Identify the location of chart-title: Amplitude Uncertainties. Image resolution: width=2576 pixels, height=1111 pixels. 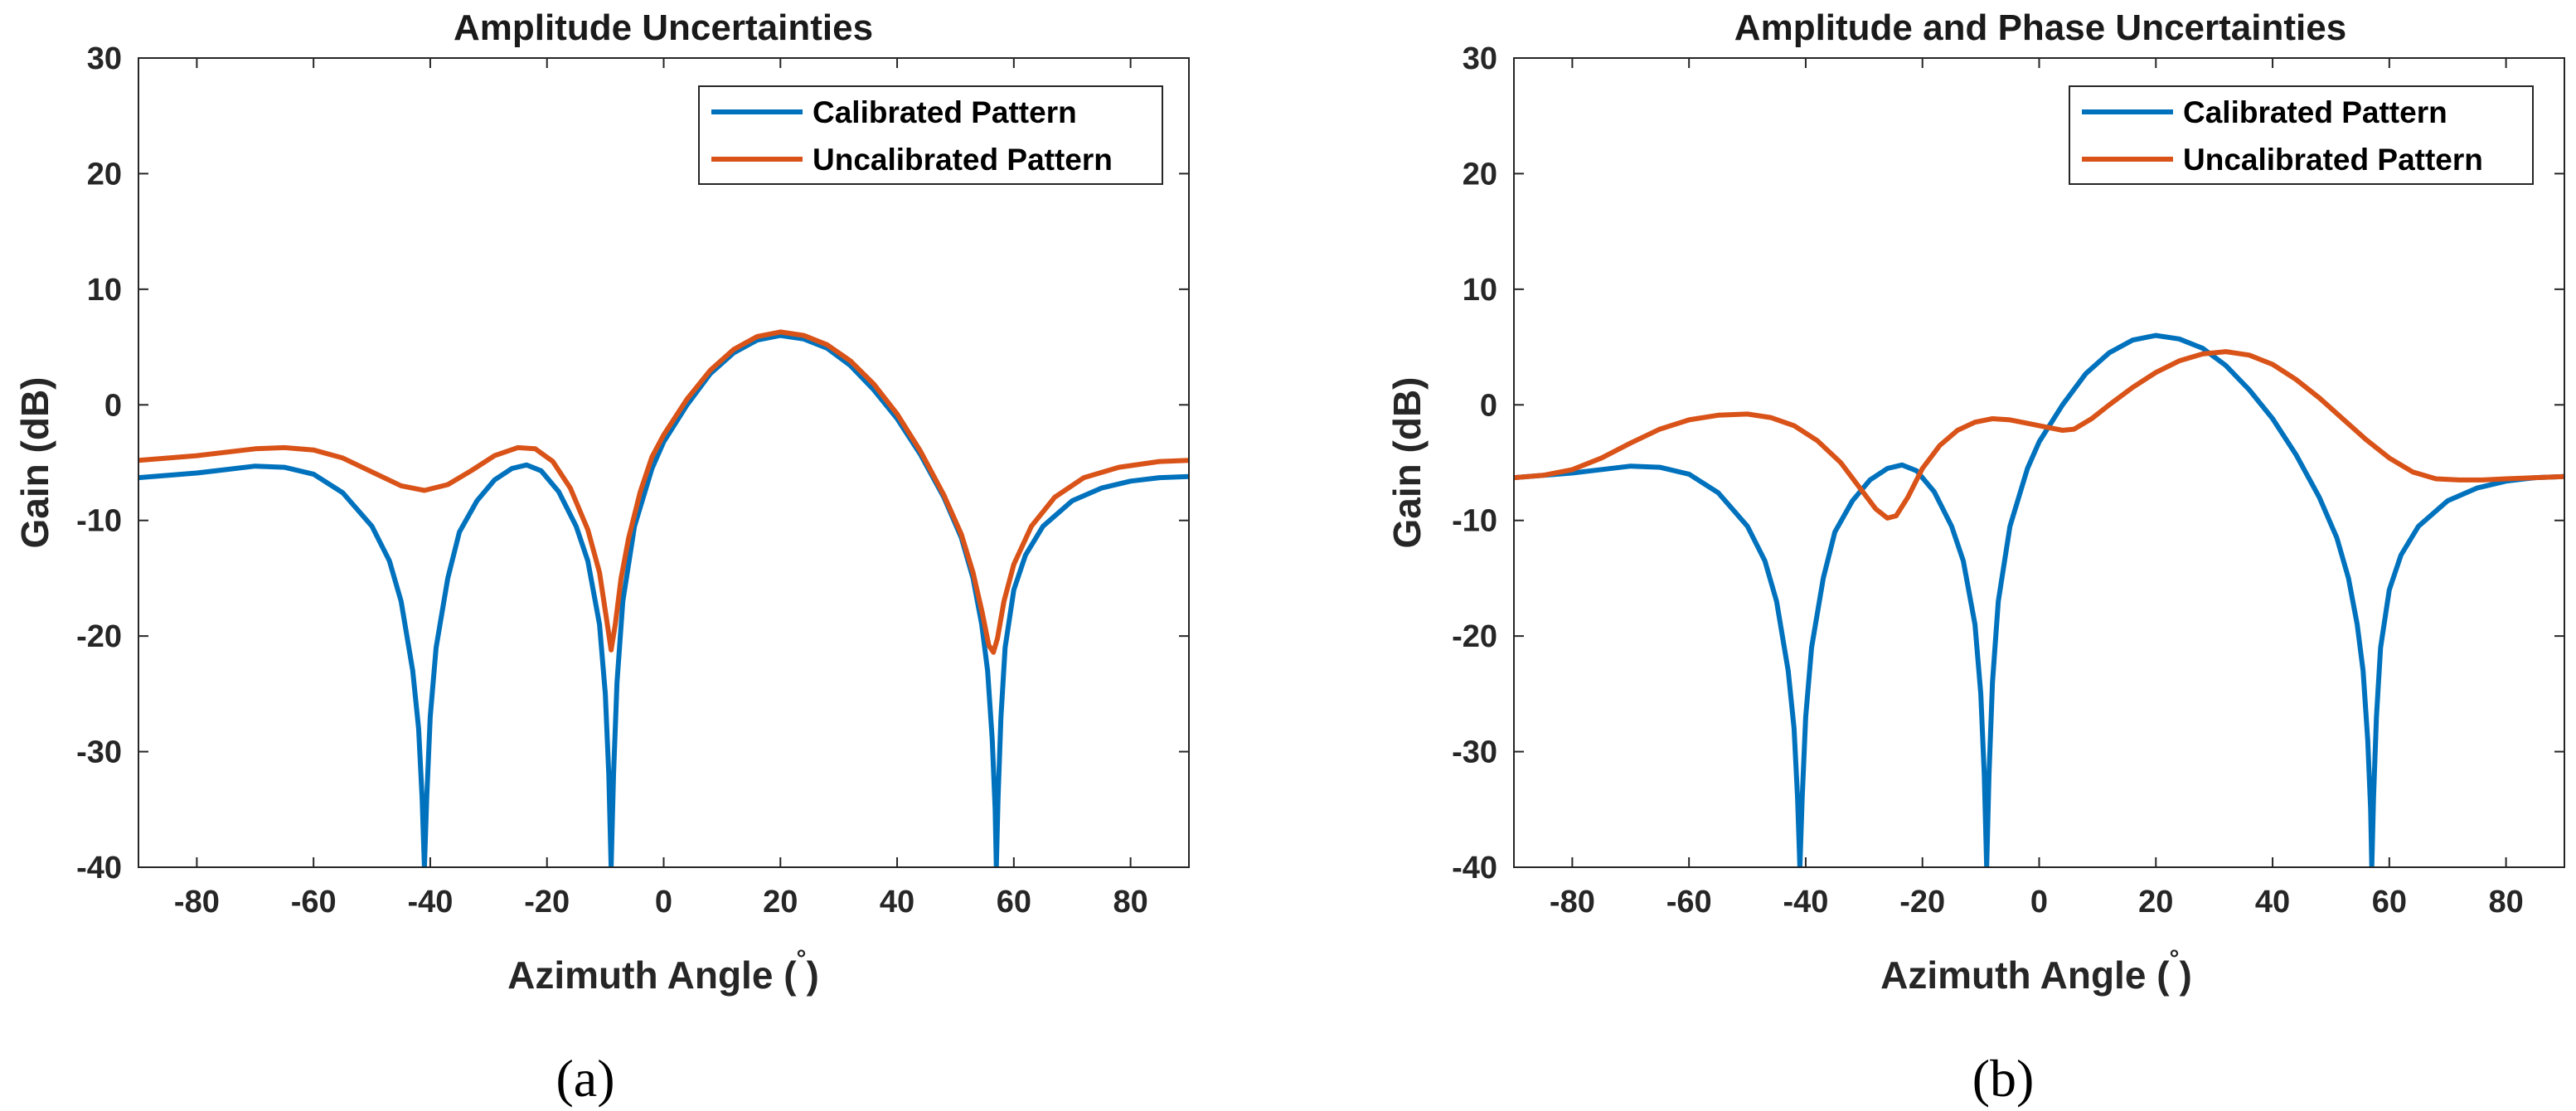
(663, 27).